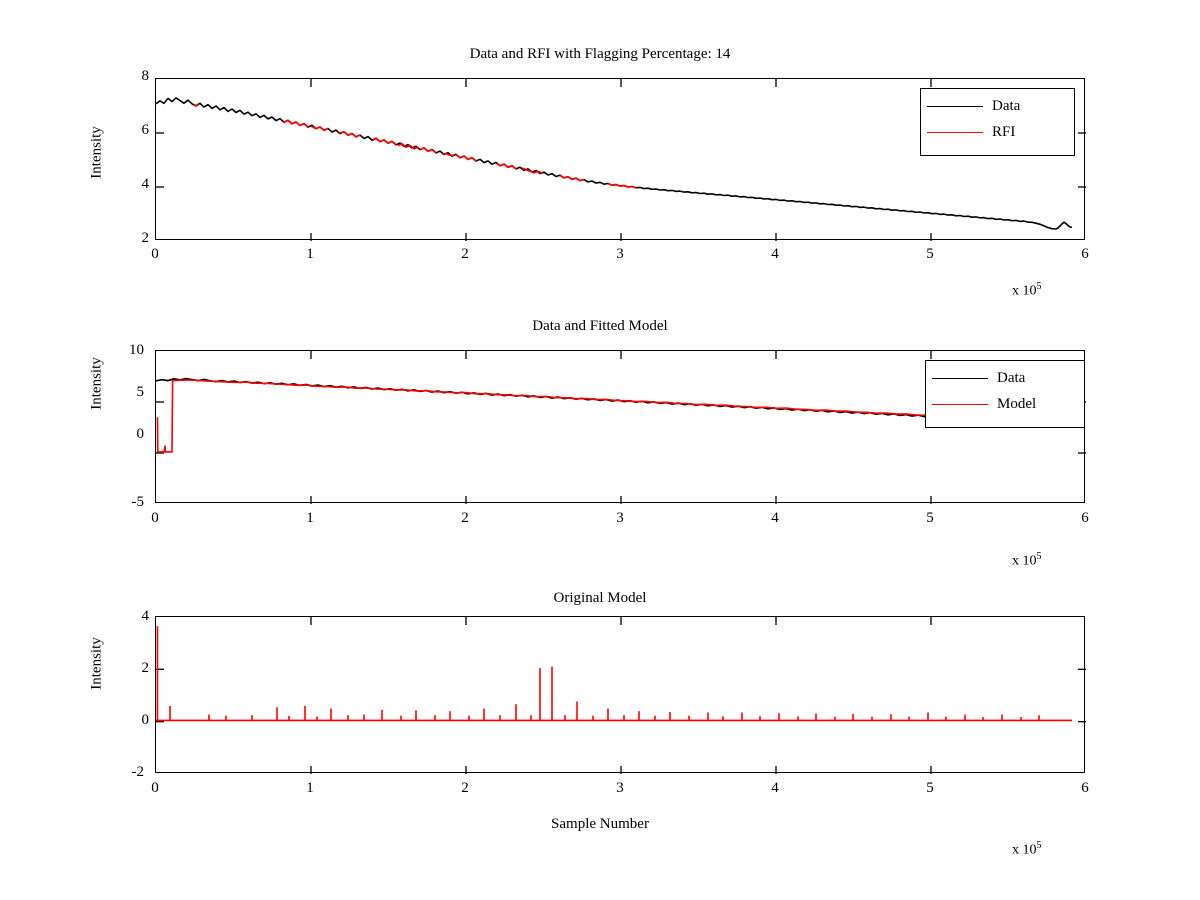 The image size is (1200, 900). Describe the element at coordinates (1039, 286) in the screenshot. I see `panel-rfi-exponent-power: 5` at that location.